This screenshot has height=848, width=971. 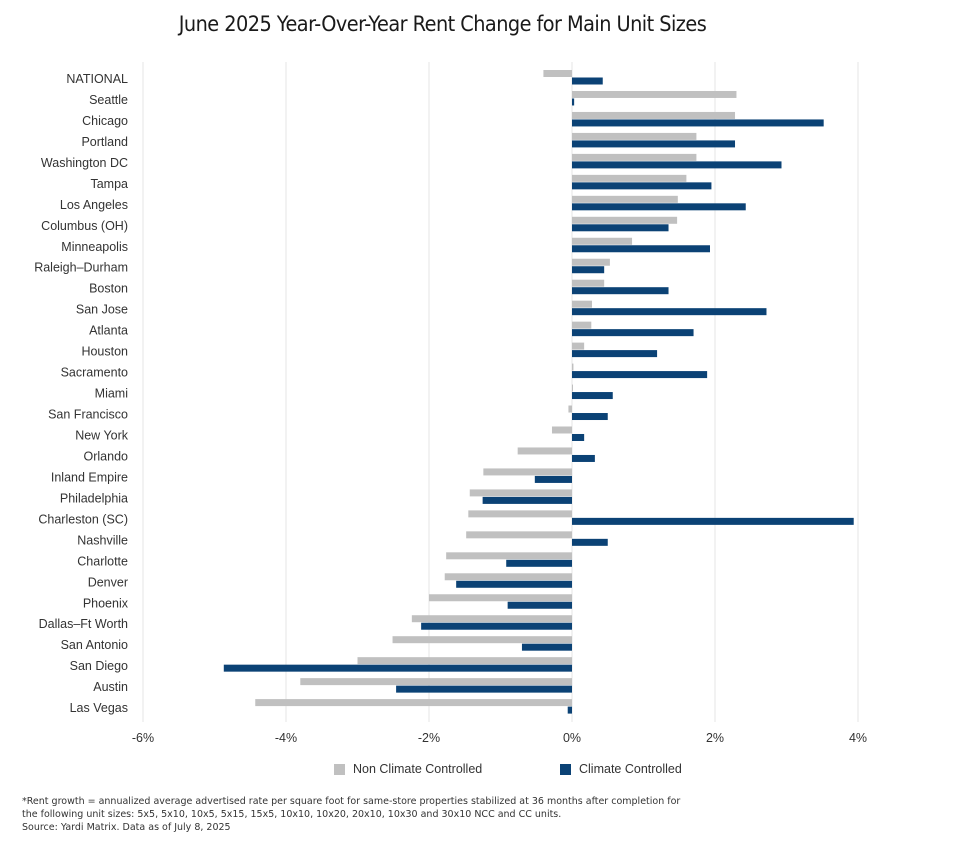 What do you see at coordinates (106, 603) in the screenshot?
I see `category-label: Phoenix` at bounding box center [106, 603].